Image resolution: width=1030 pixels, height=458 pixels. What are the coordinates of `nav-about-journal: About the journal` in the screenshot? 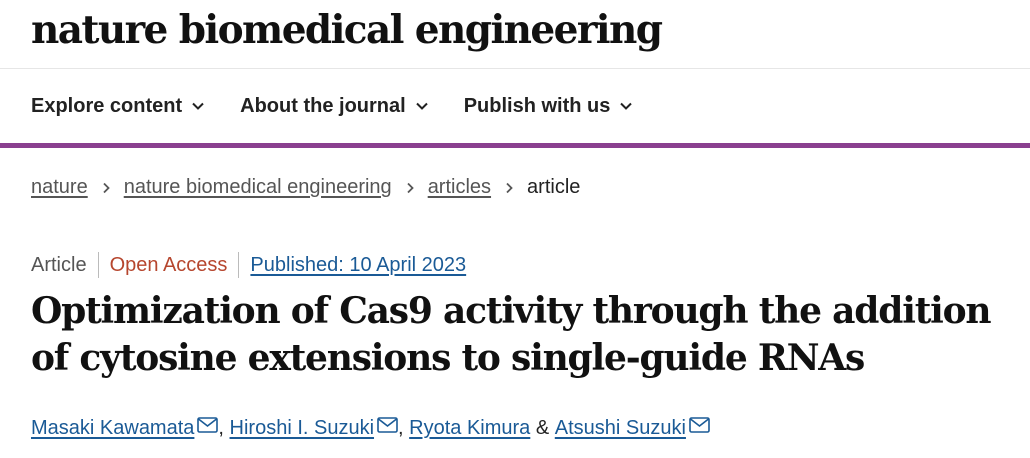 It's located at (334, 106).